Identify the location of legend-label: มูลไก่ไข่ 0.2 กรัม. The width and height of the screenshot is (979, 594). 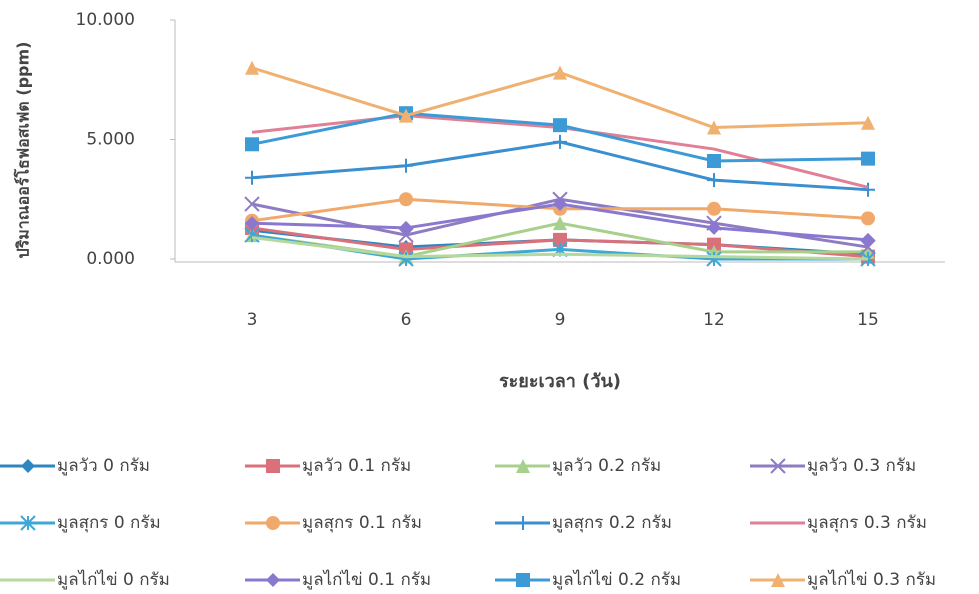
(616, 579).